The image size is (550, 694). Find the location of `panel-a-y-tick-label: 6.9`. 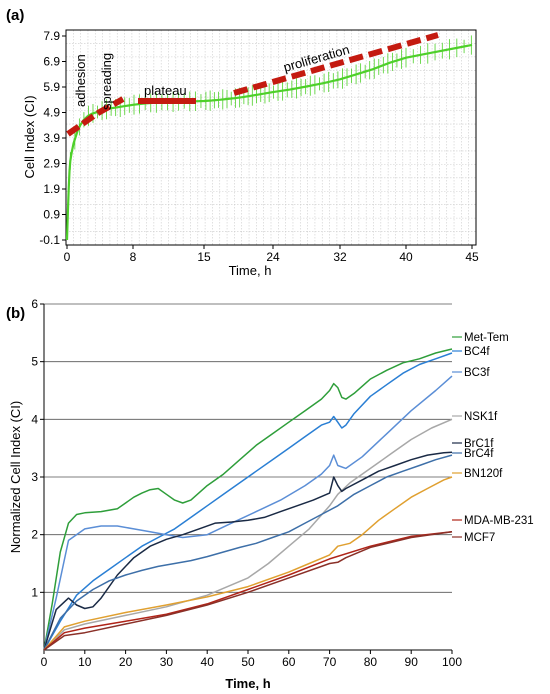

panel-a-y-tick-label: 6.9 is located at coordinates (51, 62).